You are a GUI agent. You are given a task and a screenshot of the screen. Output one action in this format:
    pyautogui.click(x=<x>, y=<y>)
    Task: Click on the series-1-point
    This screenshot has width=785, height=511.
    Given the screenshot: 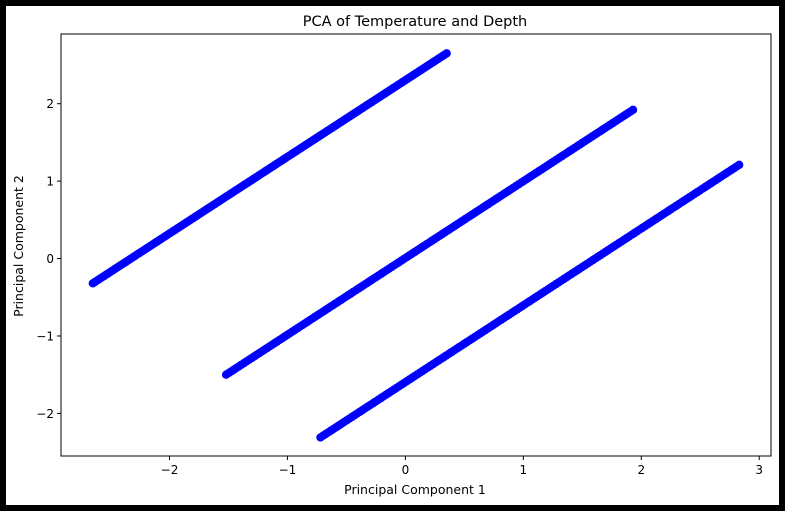 What is the action you would take?
    pyautogui.click(x=446, y=53)
    